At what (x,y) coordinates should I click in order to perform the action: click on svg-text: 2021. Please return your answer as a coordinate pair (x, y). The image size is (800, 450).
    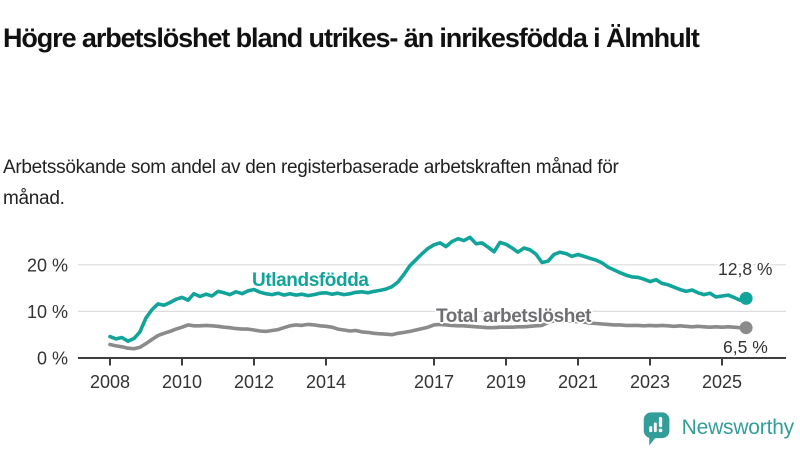
    Looking at the image, I should click on (578, 382).